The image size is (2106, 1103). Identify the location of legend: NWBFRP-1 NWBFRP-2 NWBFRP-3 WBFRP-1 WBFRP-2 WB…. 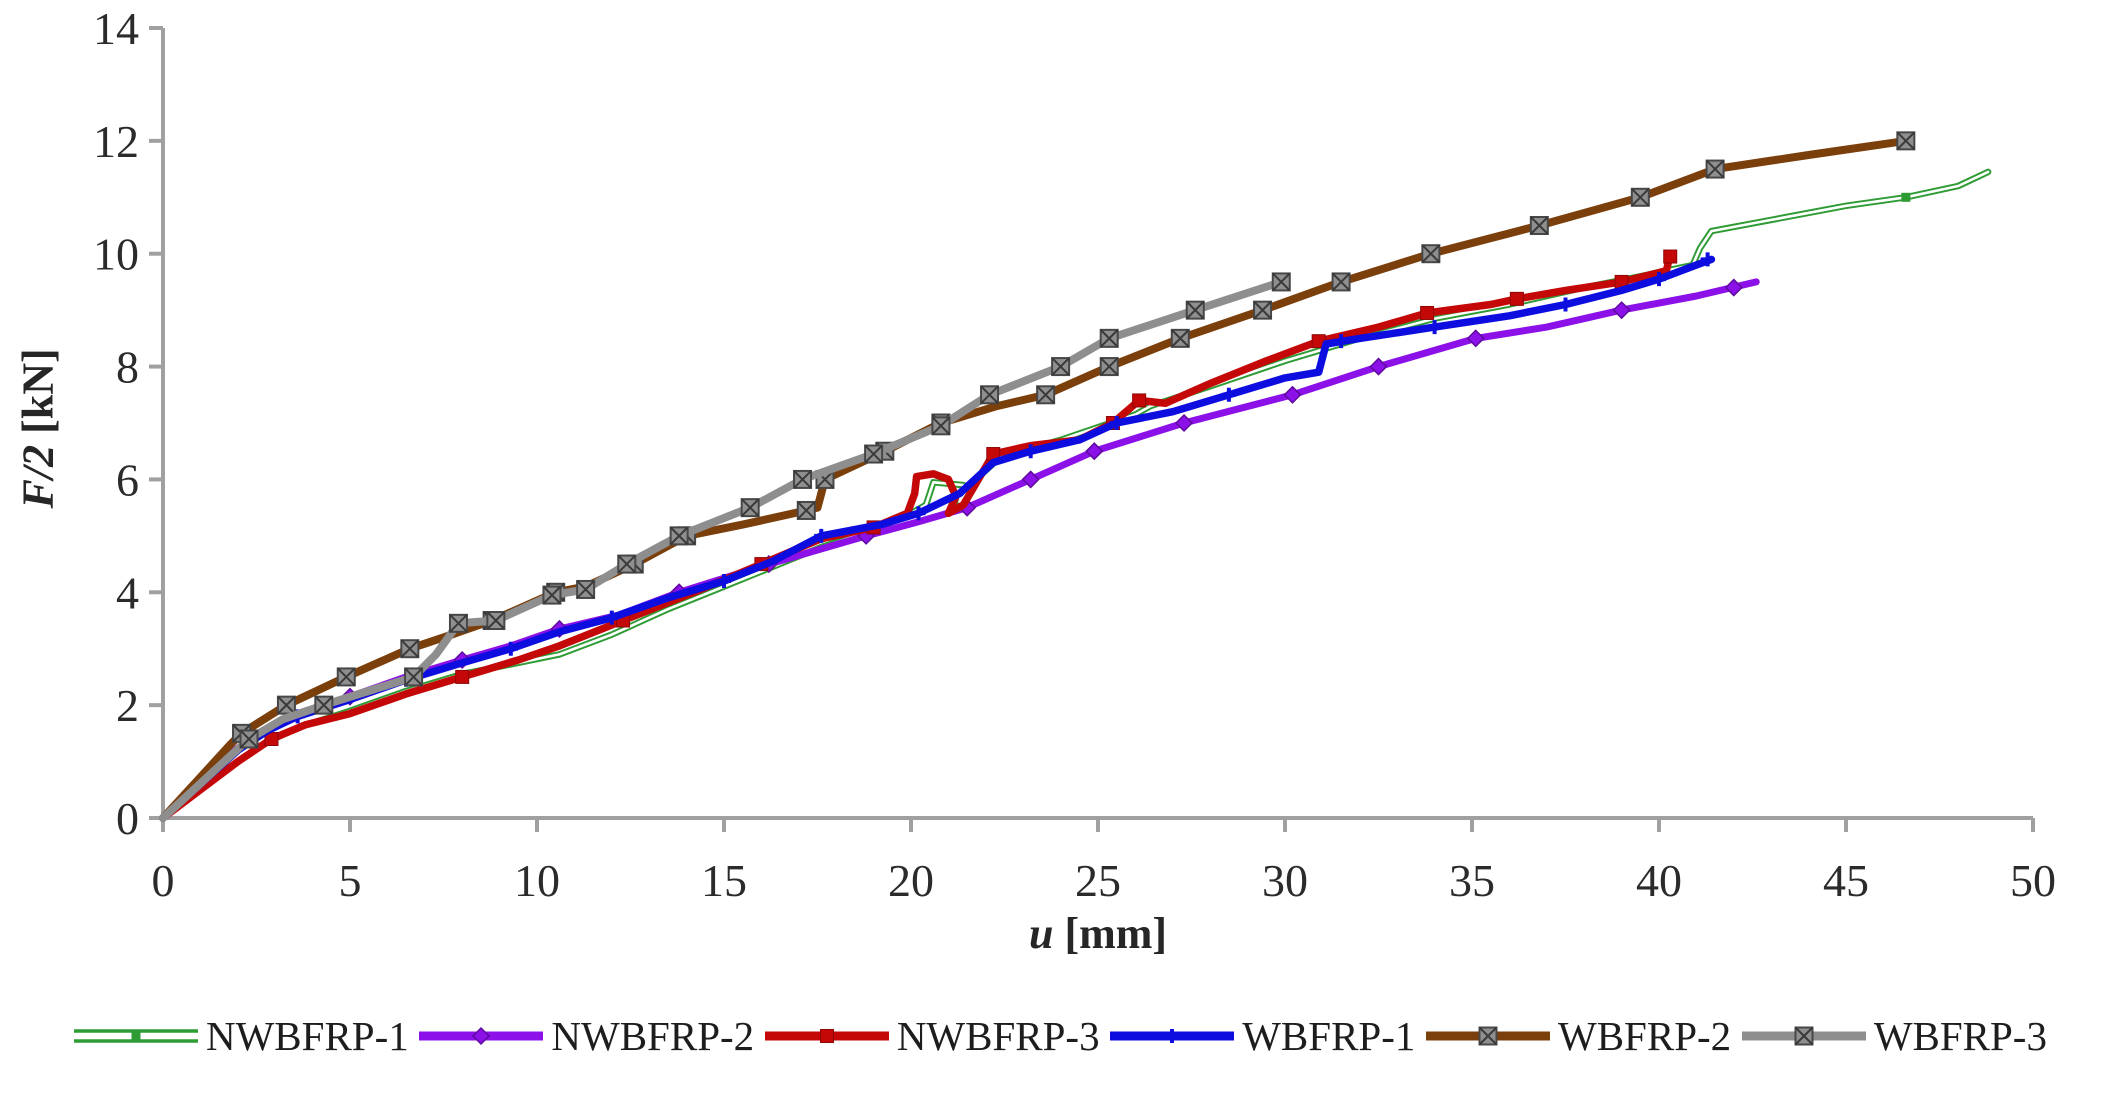
(1059, 1036).